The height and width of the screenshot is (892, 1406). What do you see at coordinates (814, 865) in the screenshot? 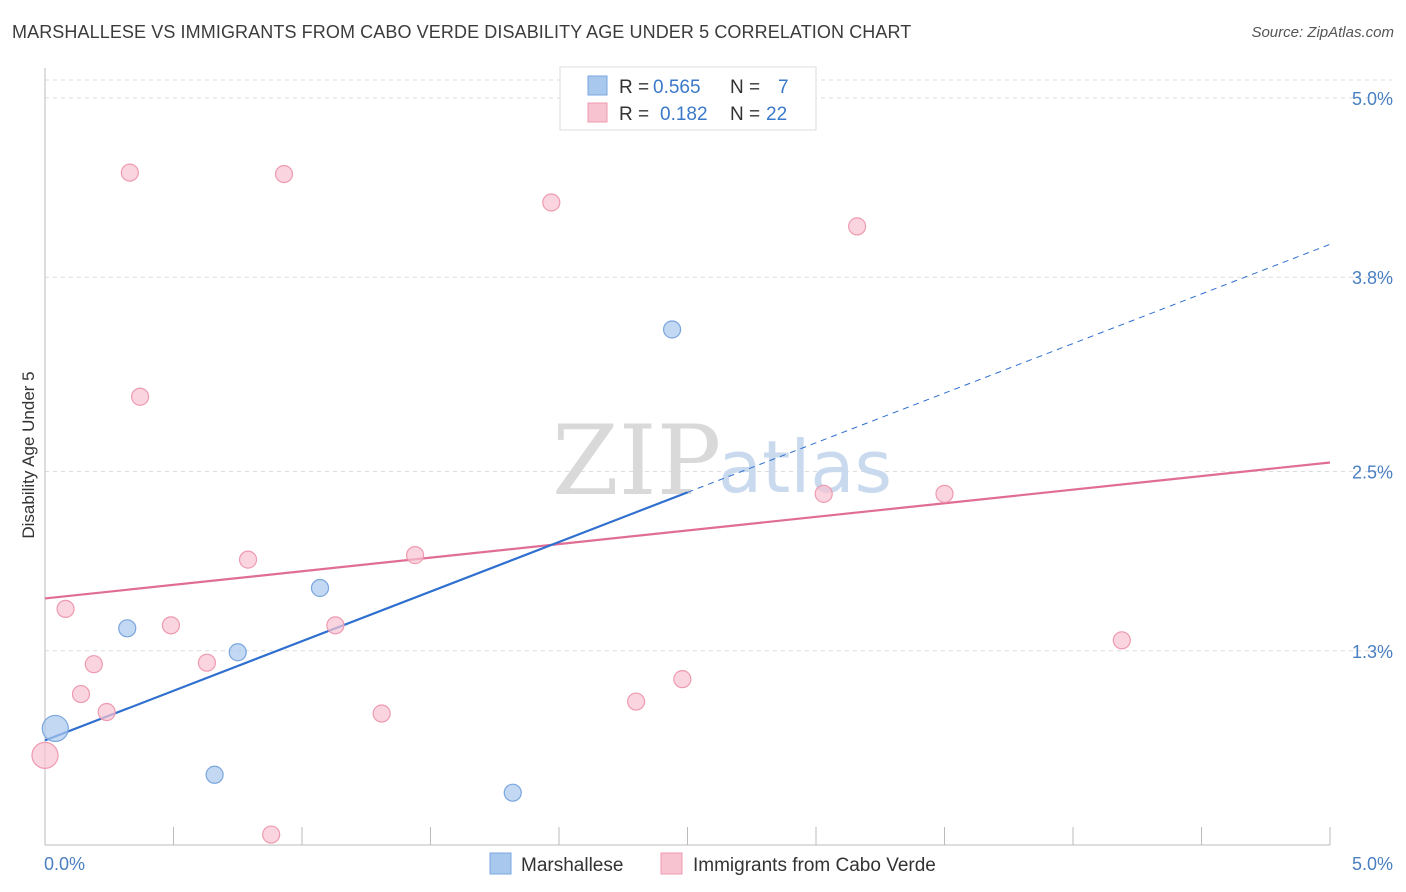
I see `bottom-legend-label-cabo-verde: Immigrants from Cabo Verde` at bounding box center [814, 865].